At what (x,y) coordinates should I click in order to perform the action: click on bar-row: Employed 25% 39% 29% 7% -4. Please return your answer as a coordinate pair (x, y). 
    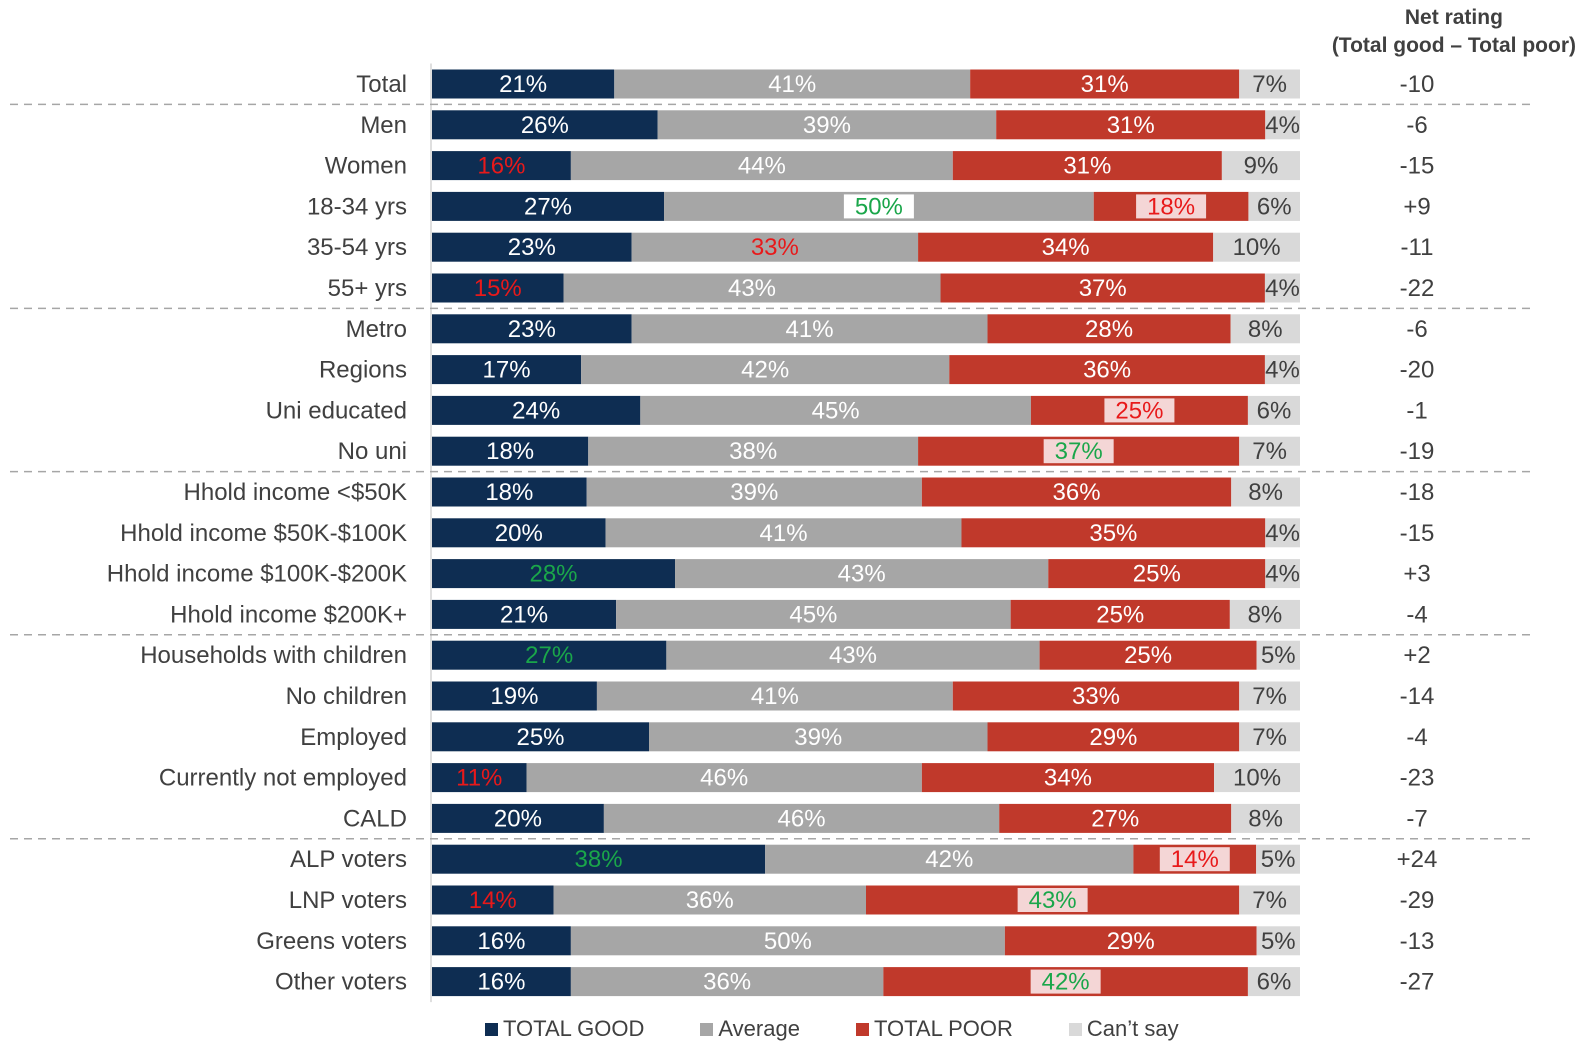
    Looking at the image, I should click on (864, 737).